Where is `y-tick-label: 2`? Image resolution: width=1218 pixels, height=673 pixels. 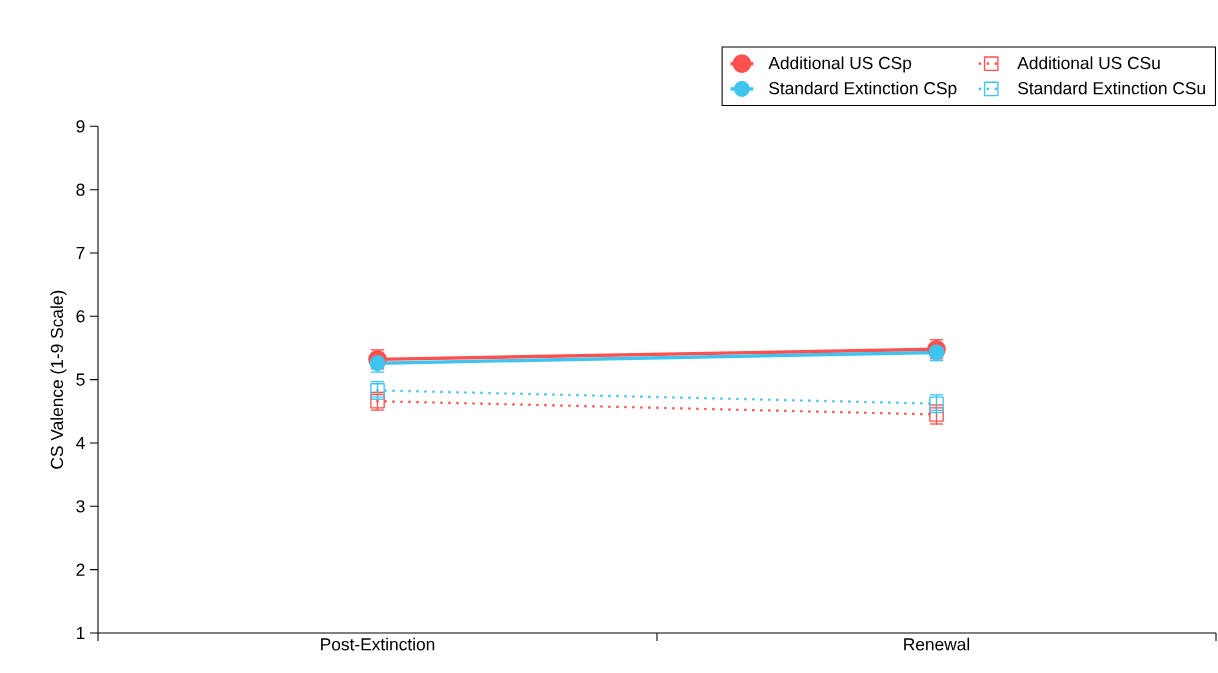 y-tick-label: 2 is located at coordinates (80, 569).